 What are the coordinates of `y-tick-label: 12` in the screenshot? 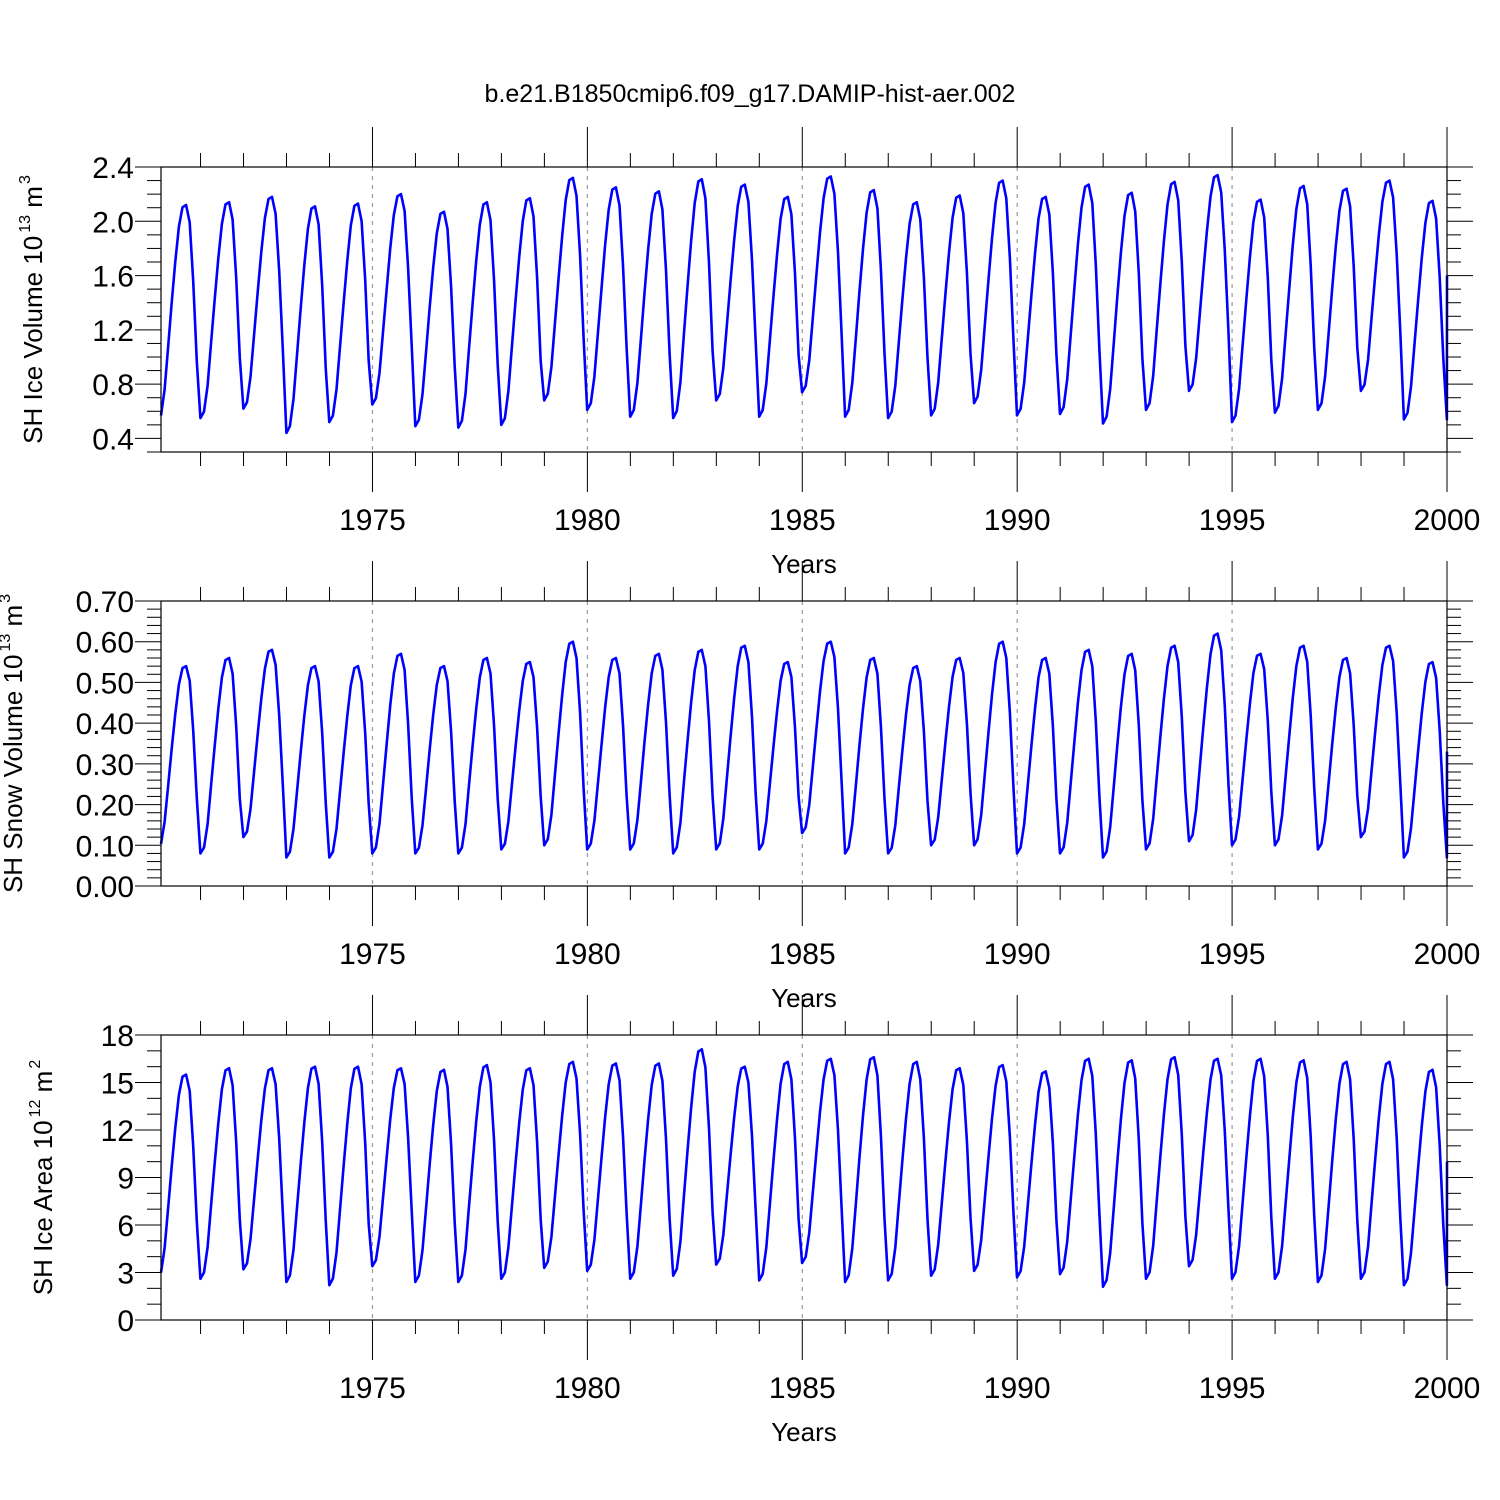 It's located at (117, 1131).